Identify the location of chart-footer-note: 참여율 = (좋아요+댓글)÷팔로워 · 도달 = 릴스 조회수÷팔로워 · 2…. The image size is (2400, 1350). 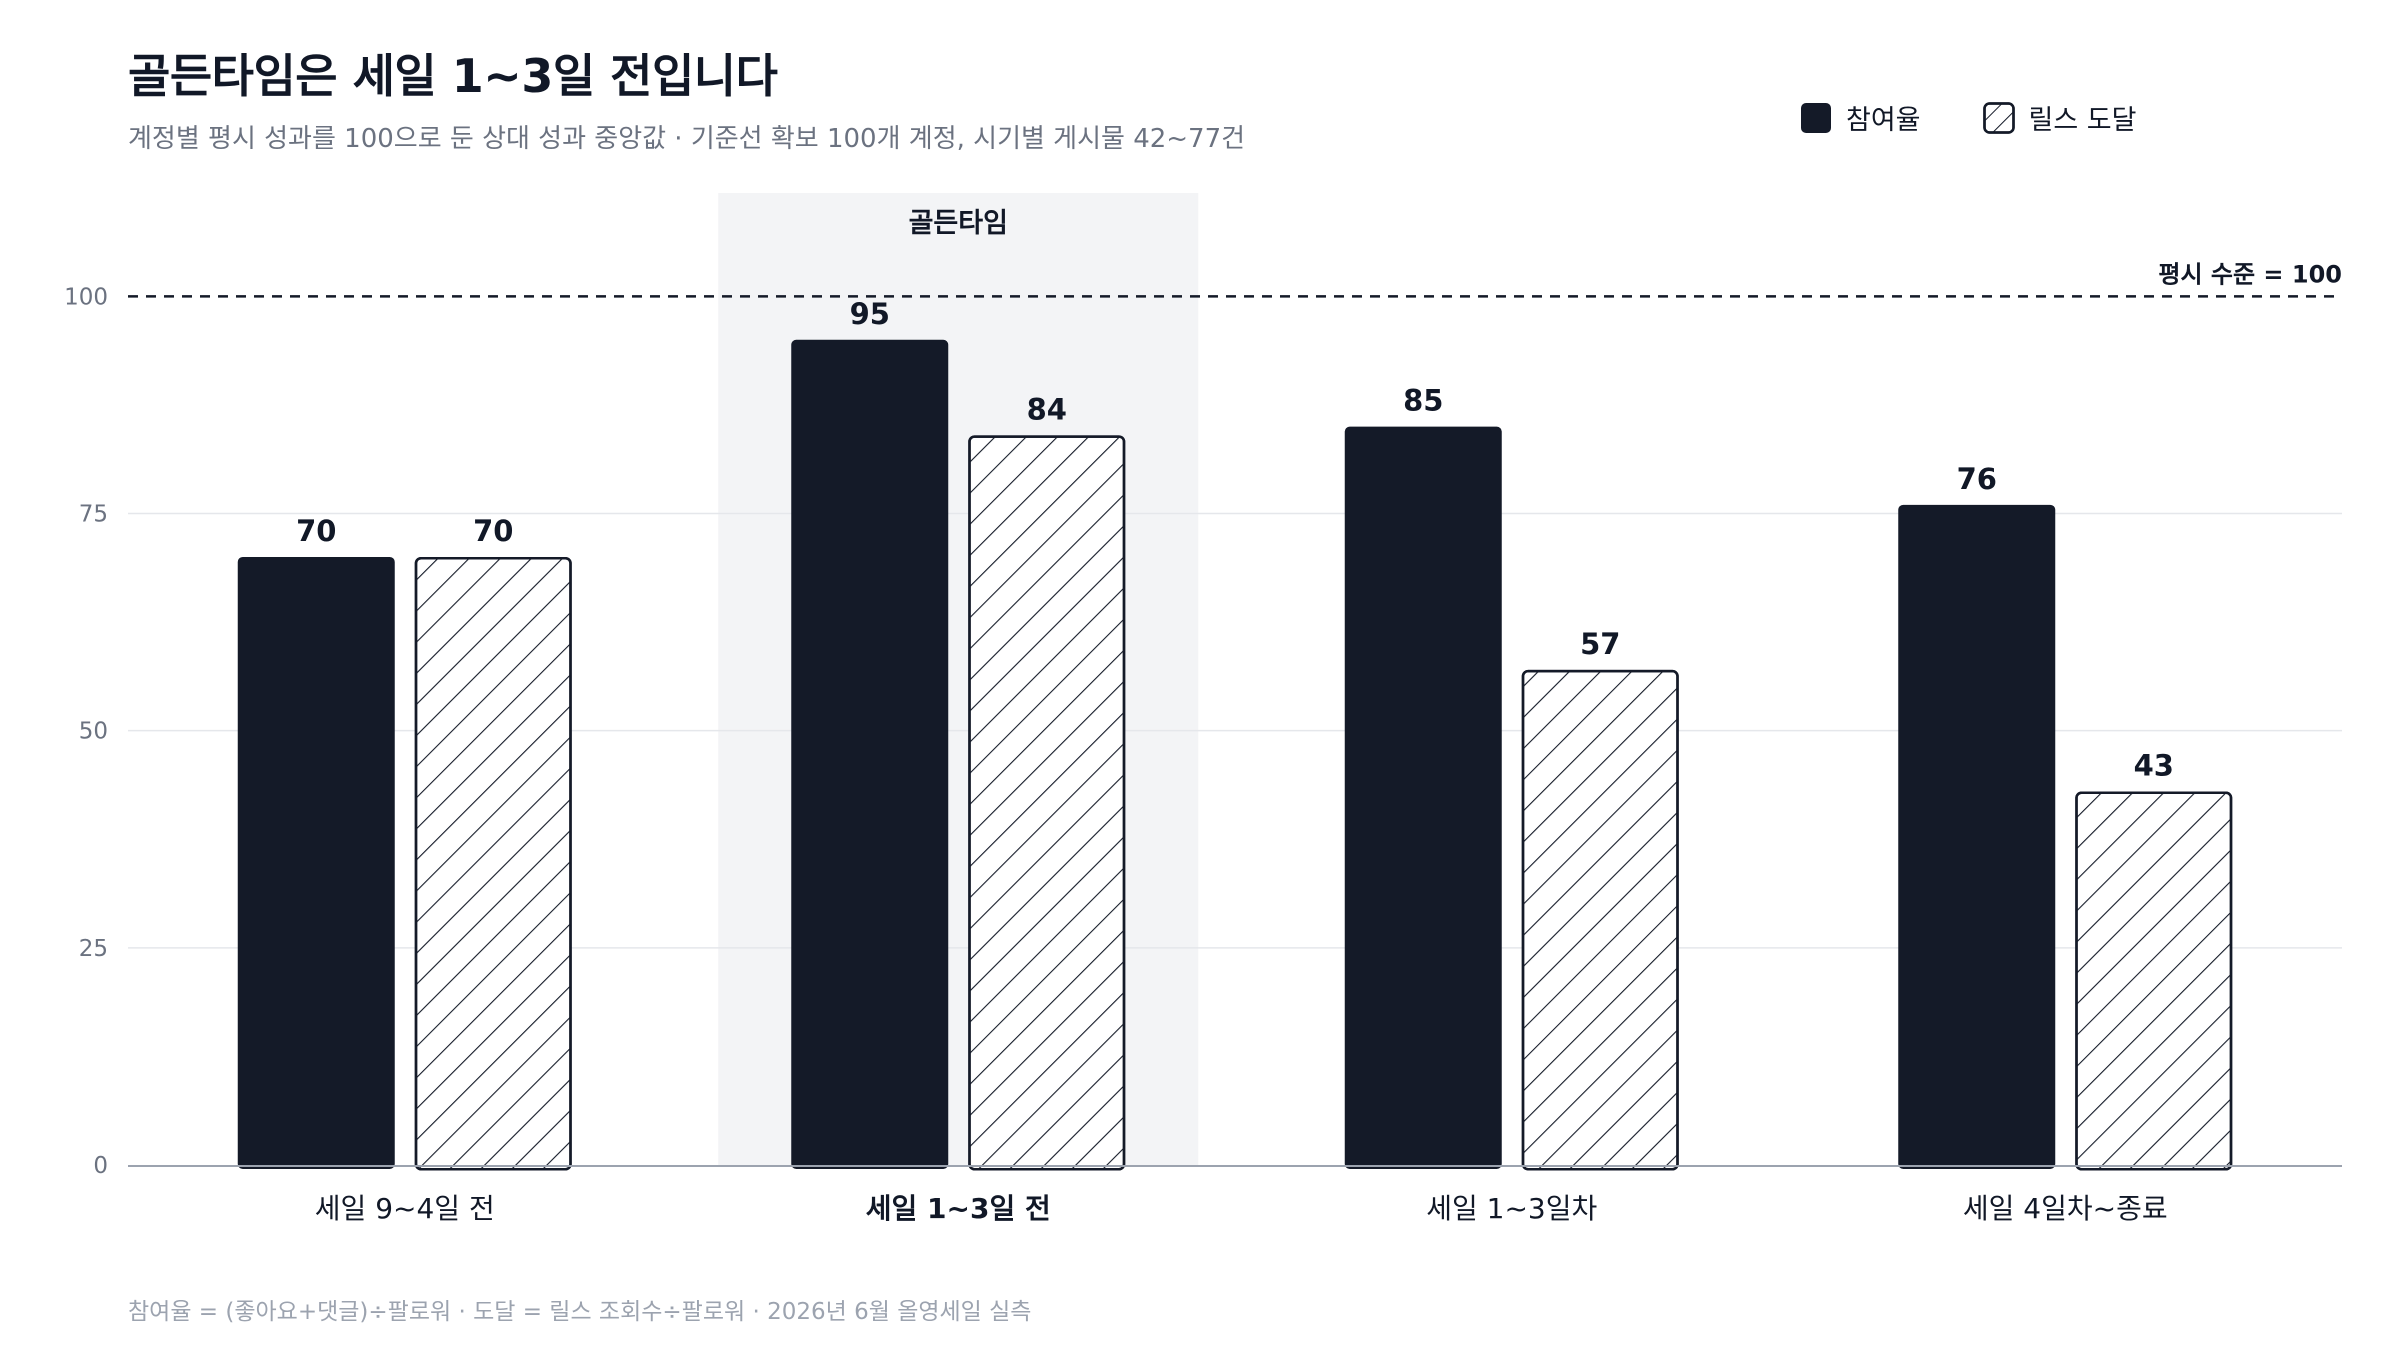
(580, 1312).